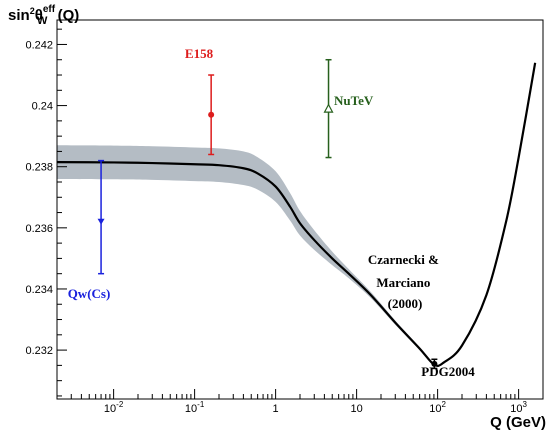 The image size is (550, 432). Describe the element at coordinates (49, 9) in the screenshot. I see `y-axis-title-superscript: eff` at that location.